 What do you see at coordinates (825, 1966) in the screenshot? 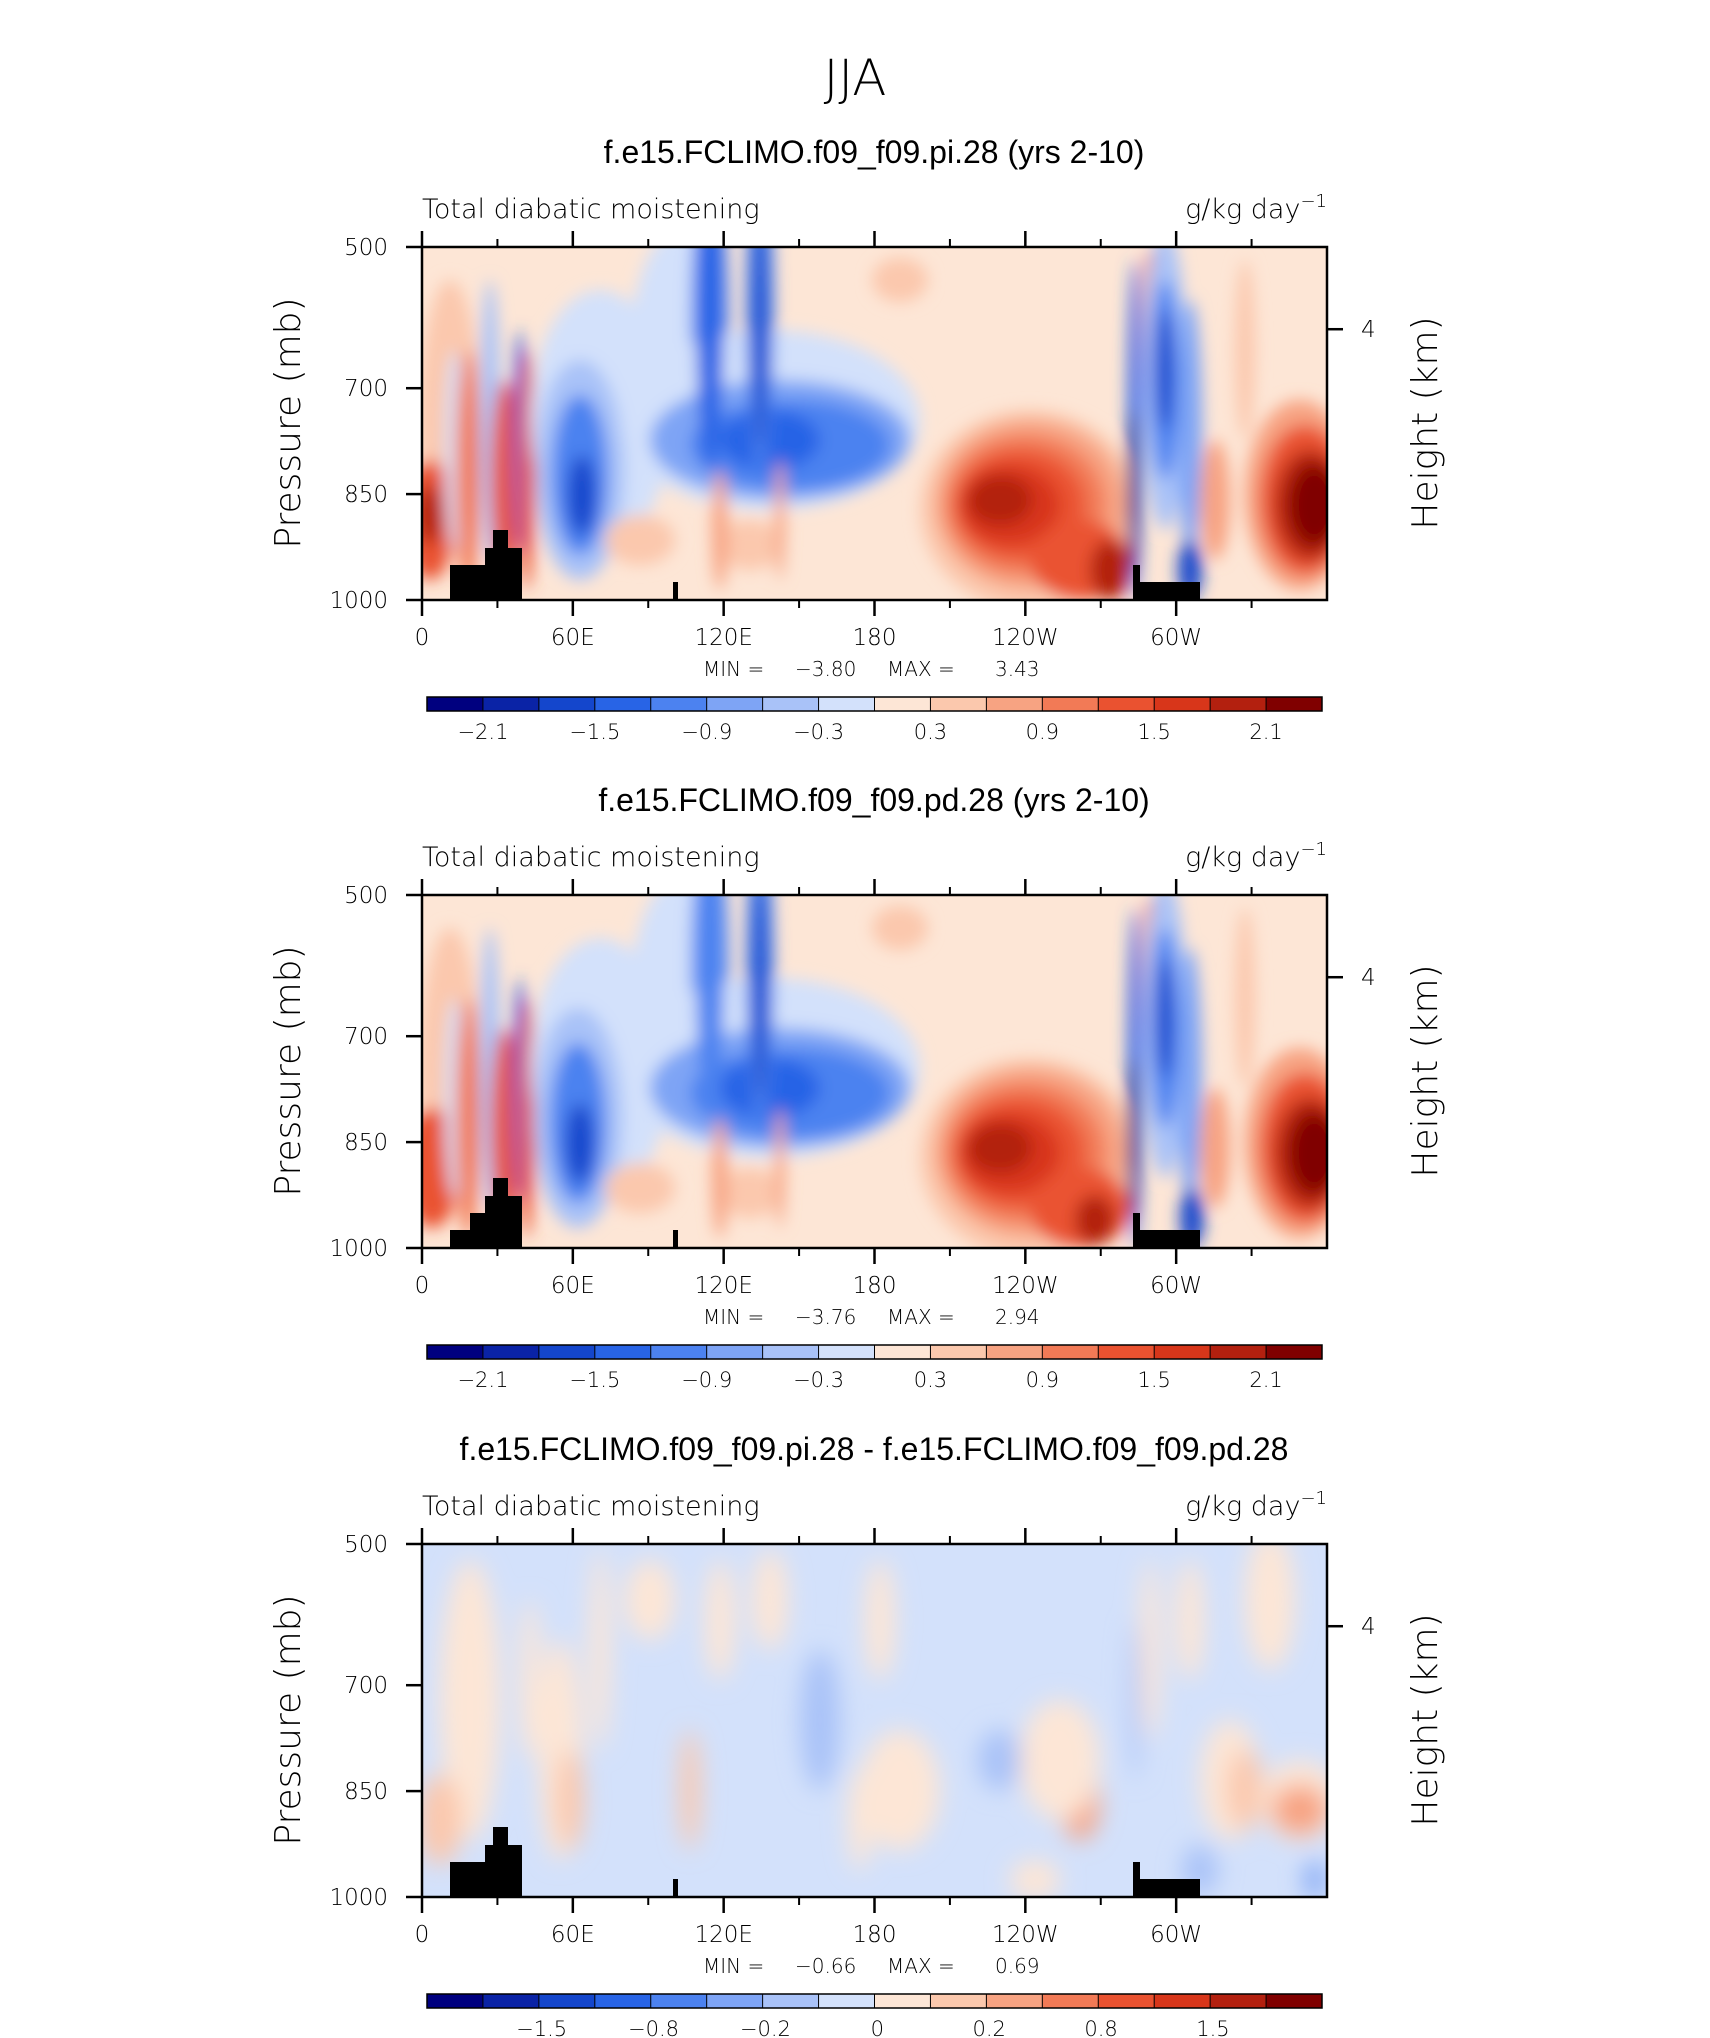
I see `min-value: −0.66` at bounding box center [825, 1966].